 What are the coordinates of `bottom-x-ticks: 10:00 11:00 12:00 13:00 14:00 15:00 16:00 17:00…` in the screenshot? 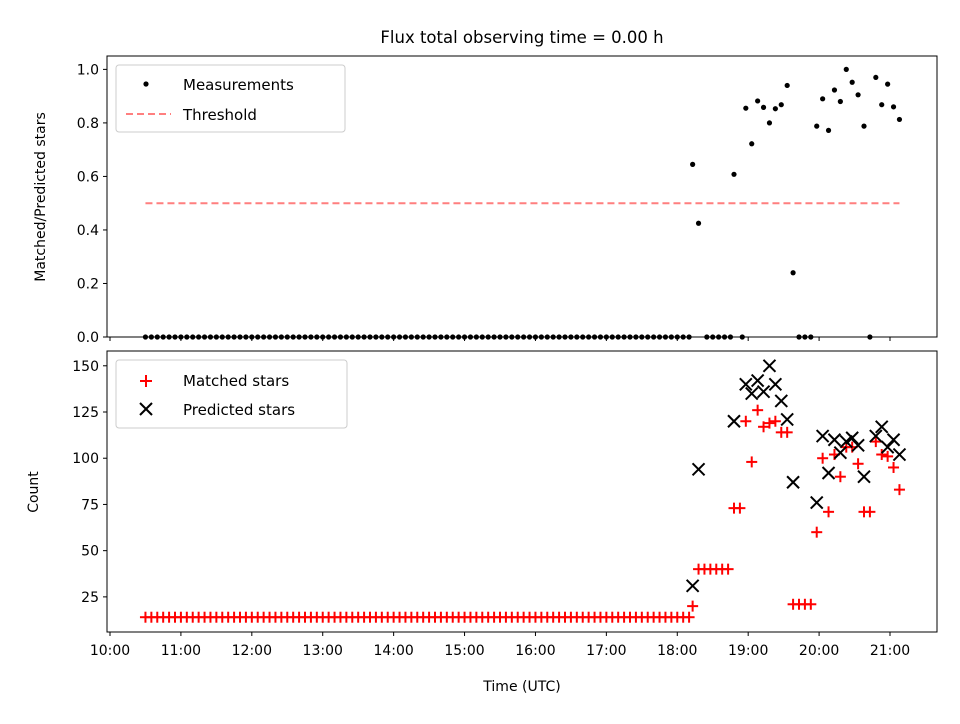 It's located at (500, 645).